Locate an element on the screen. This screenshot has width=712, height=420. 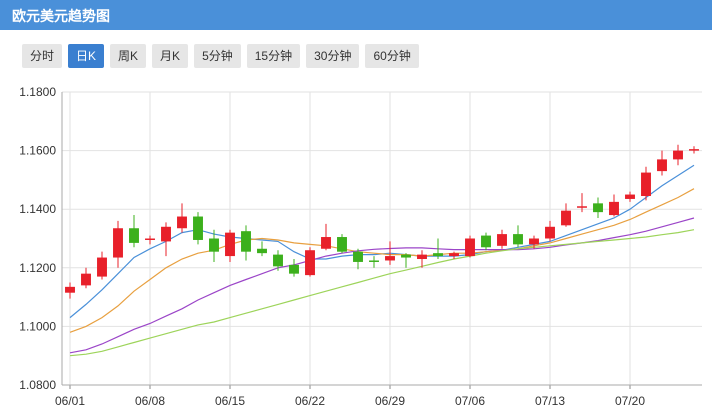
x-tick-label: 06/15 is located at coordinates (230, 401).